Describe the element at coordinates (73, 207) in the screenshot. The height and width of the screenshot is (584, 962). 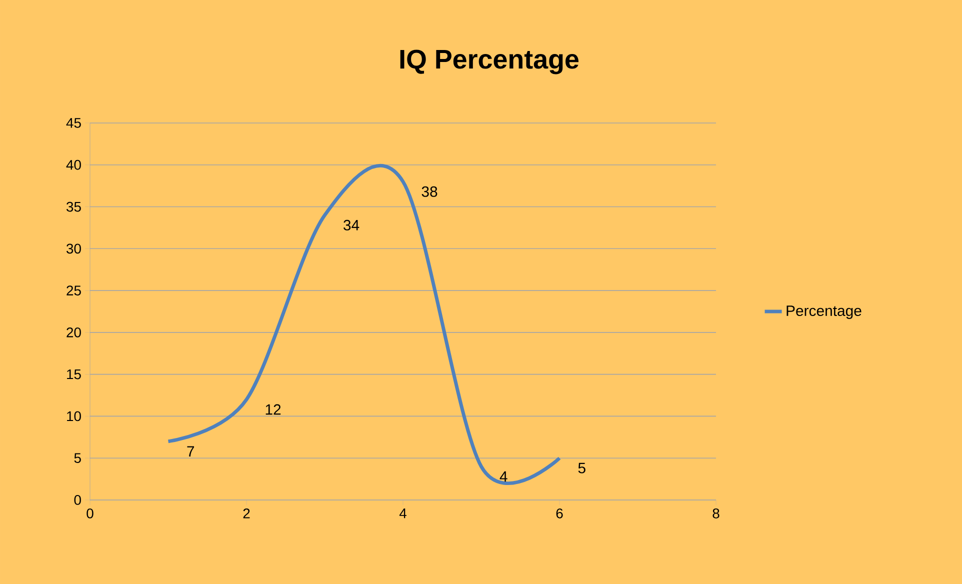
I see `y-tick-label: 35` at that location.